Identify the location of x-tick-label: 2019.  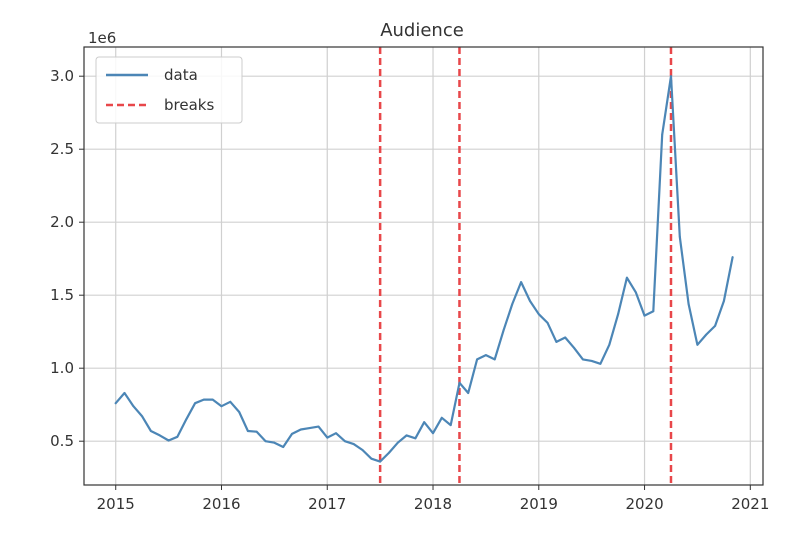
(539, 504).